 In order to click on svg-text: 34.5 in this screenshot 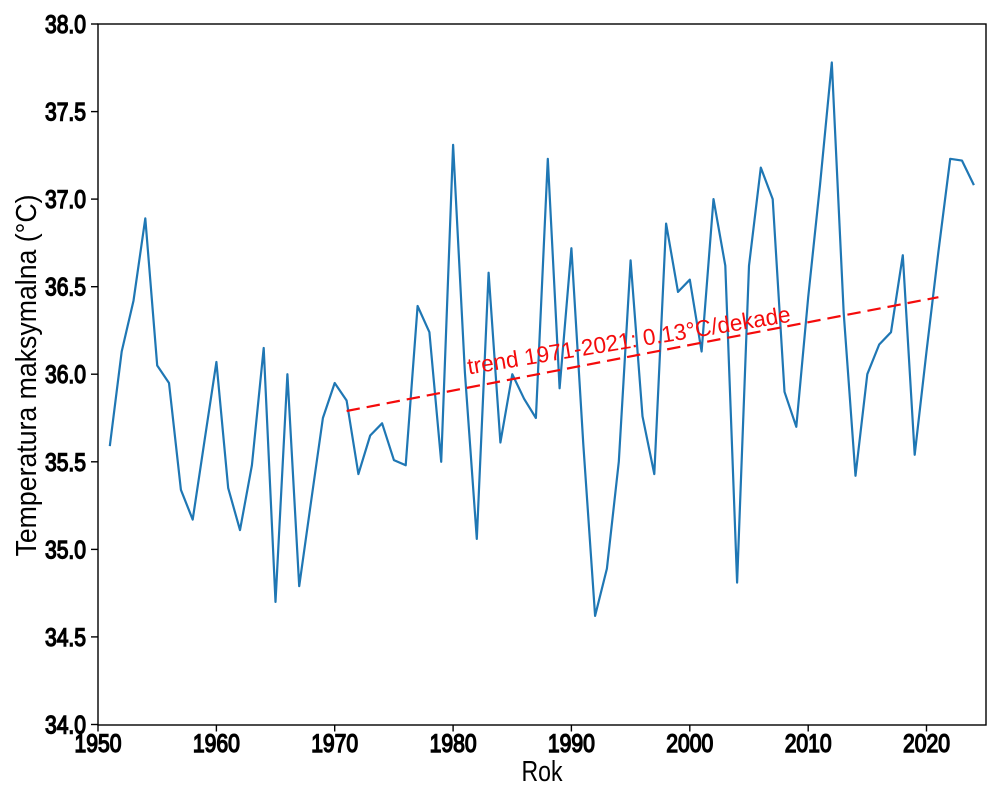, I will do `click(65, 638)`.